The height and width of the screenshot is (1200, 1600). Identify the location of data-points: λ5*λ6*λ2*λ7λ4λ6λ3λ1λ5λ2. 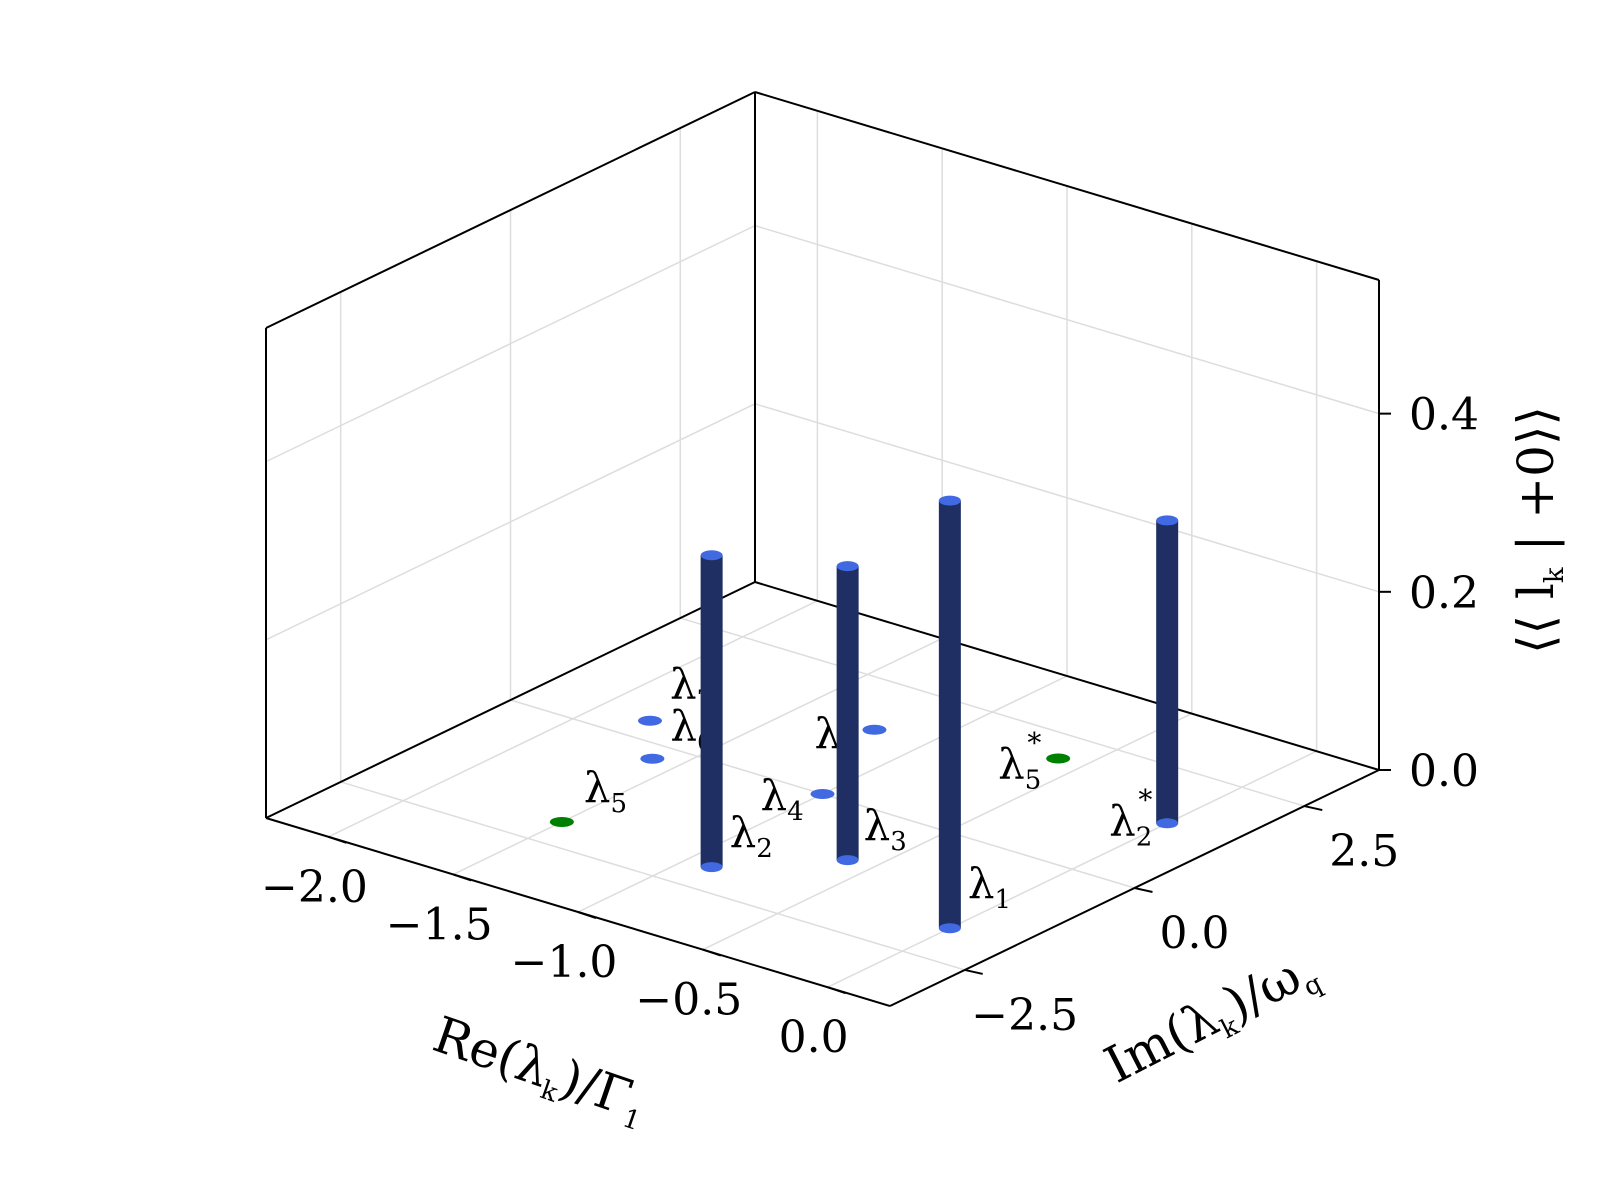
(864, 714).